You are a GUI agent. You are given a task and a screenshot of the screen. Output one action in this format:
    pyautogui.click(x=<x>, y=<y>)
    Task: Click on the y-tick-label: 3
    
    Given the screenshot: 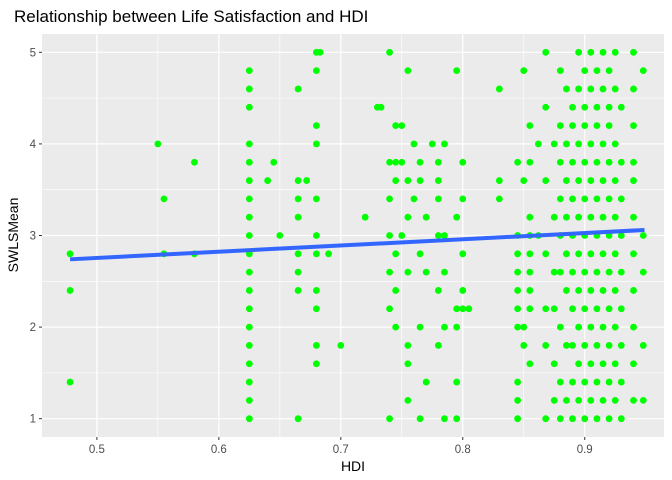 What is the action you would take?
    pyautogui.click(x=33, y=237)
    